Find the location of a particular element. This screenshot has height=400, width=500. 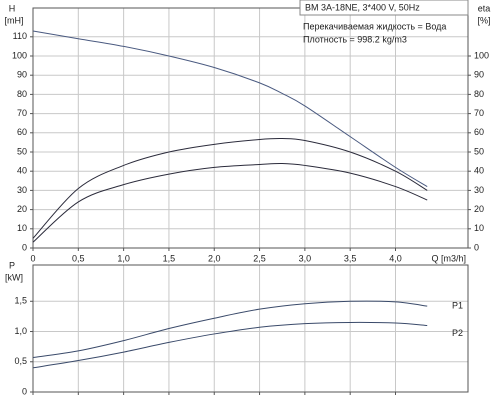

x-tick-label: 4,0 is located at coordinates (395, 258).